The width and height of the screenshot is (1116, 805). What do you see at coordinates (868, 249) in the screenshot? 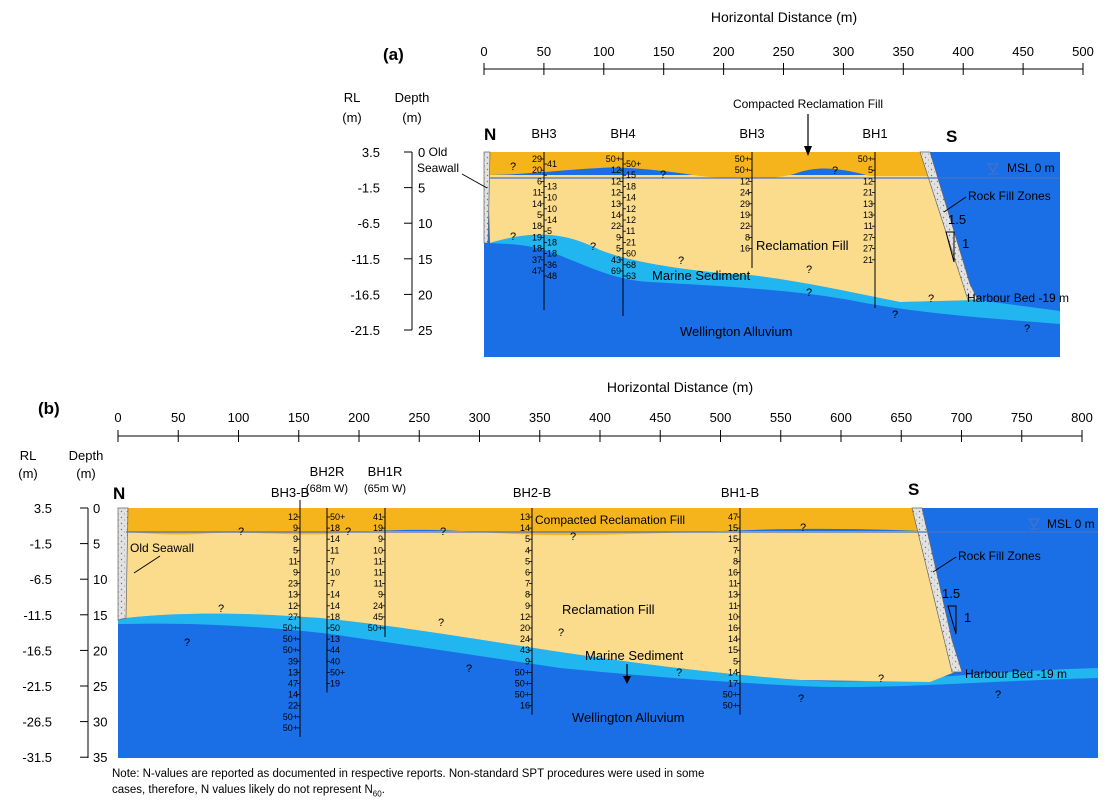
I see `spt-value: 27` at bounding box center [868, 249].